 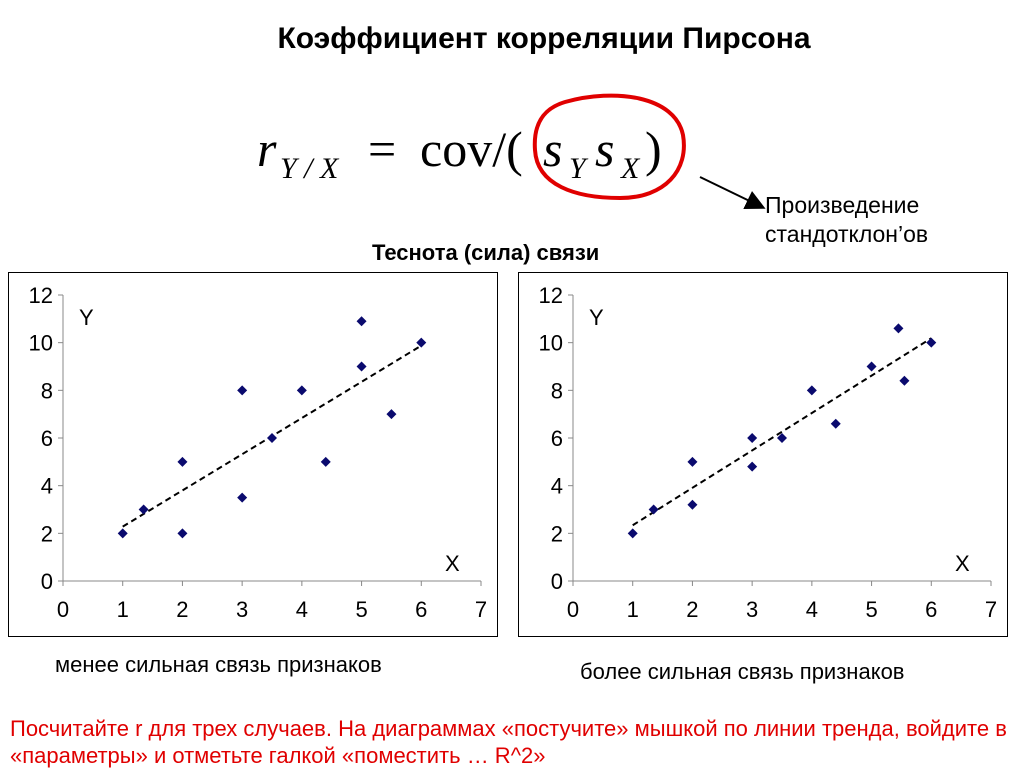 I want to click on annotation-line-1: Произведение, so click(x=842, y=205).